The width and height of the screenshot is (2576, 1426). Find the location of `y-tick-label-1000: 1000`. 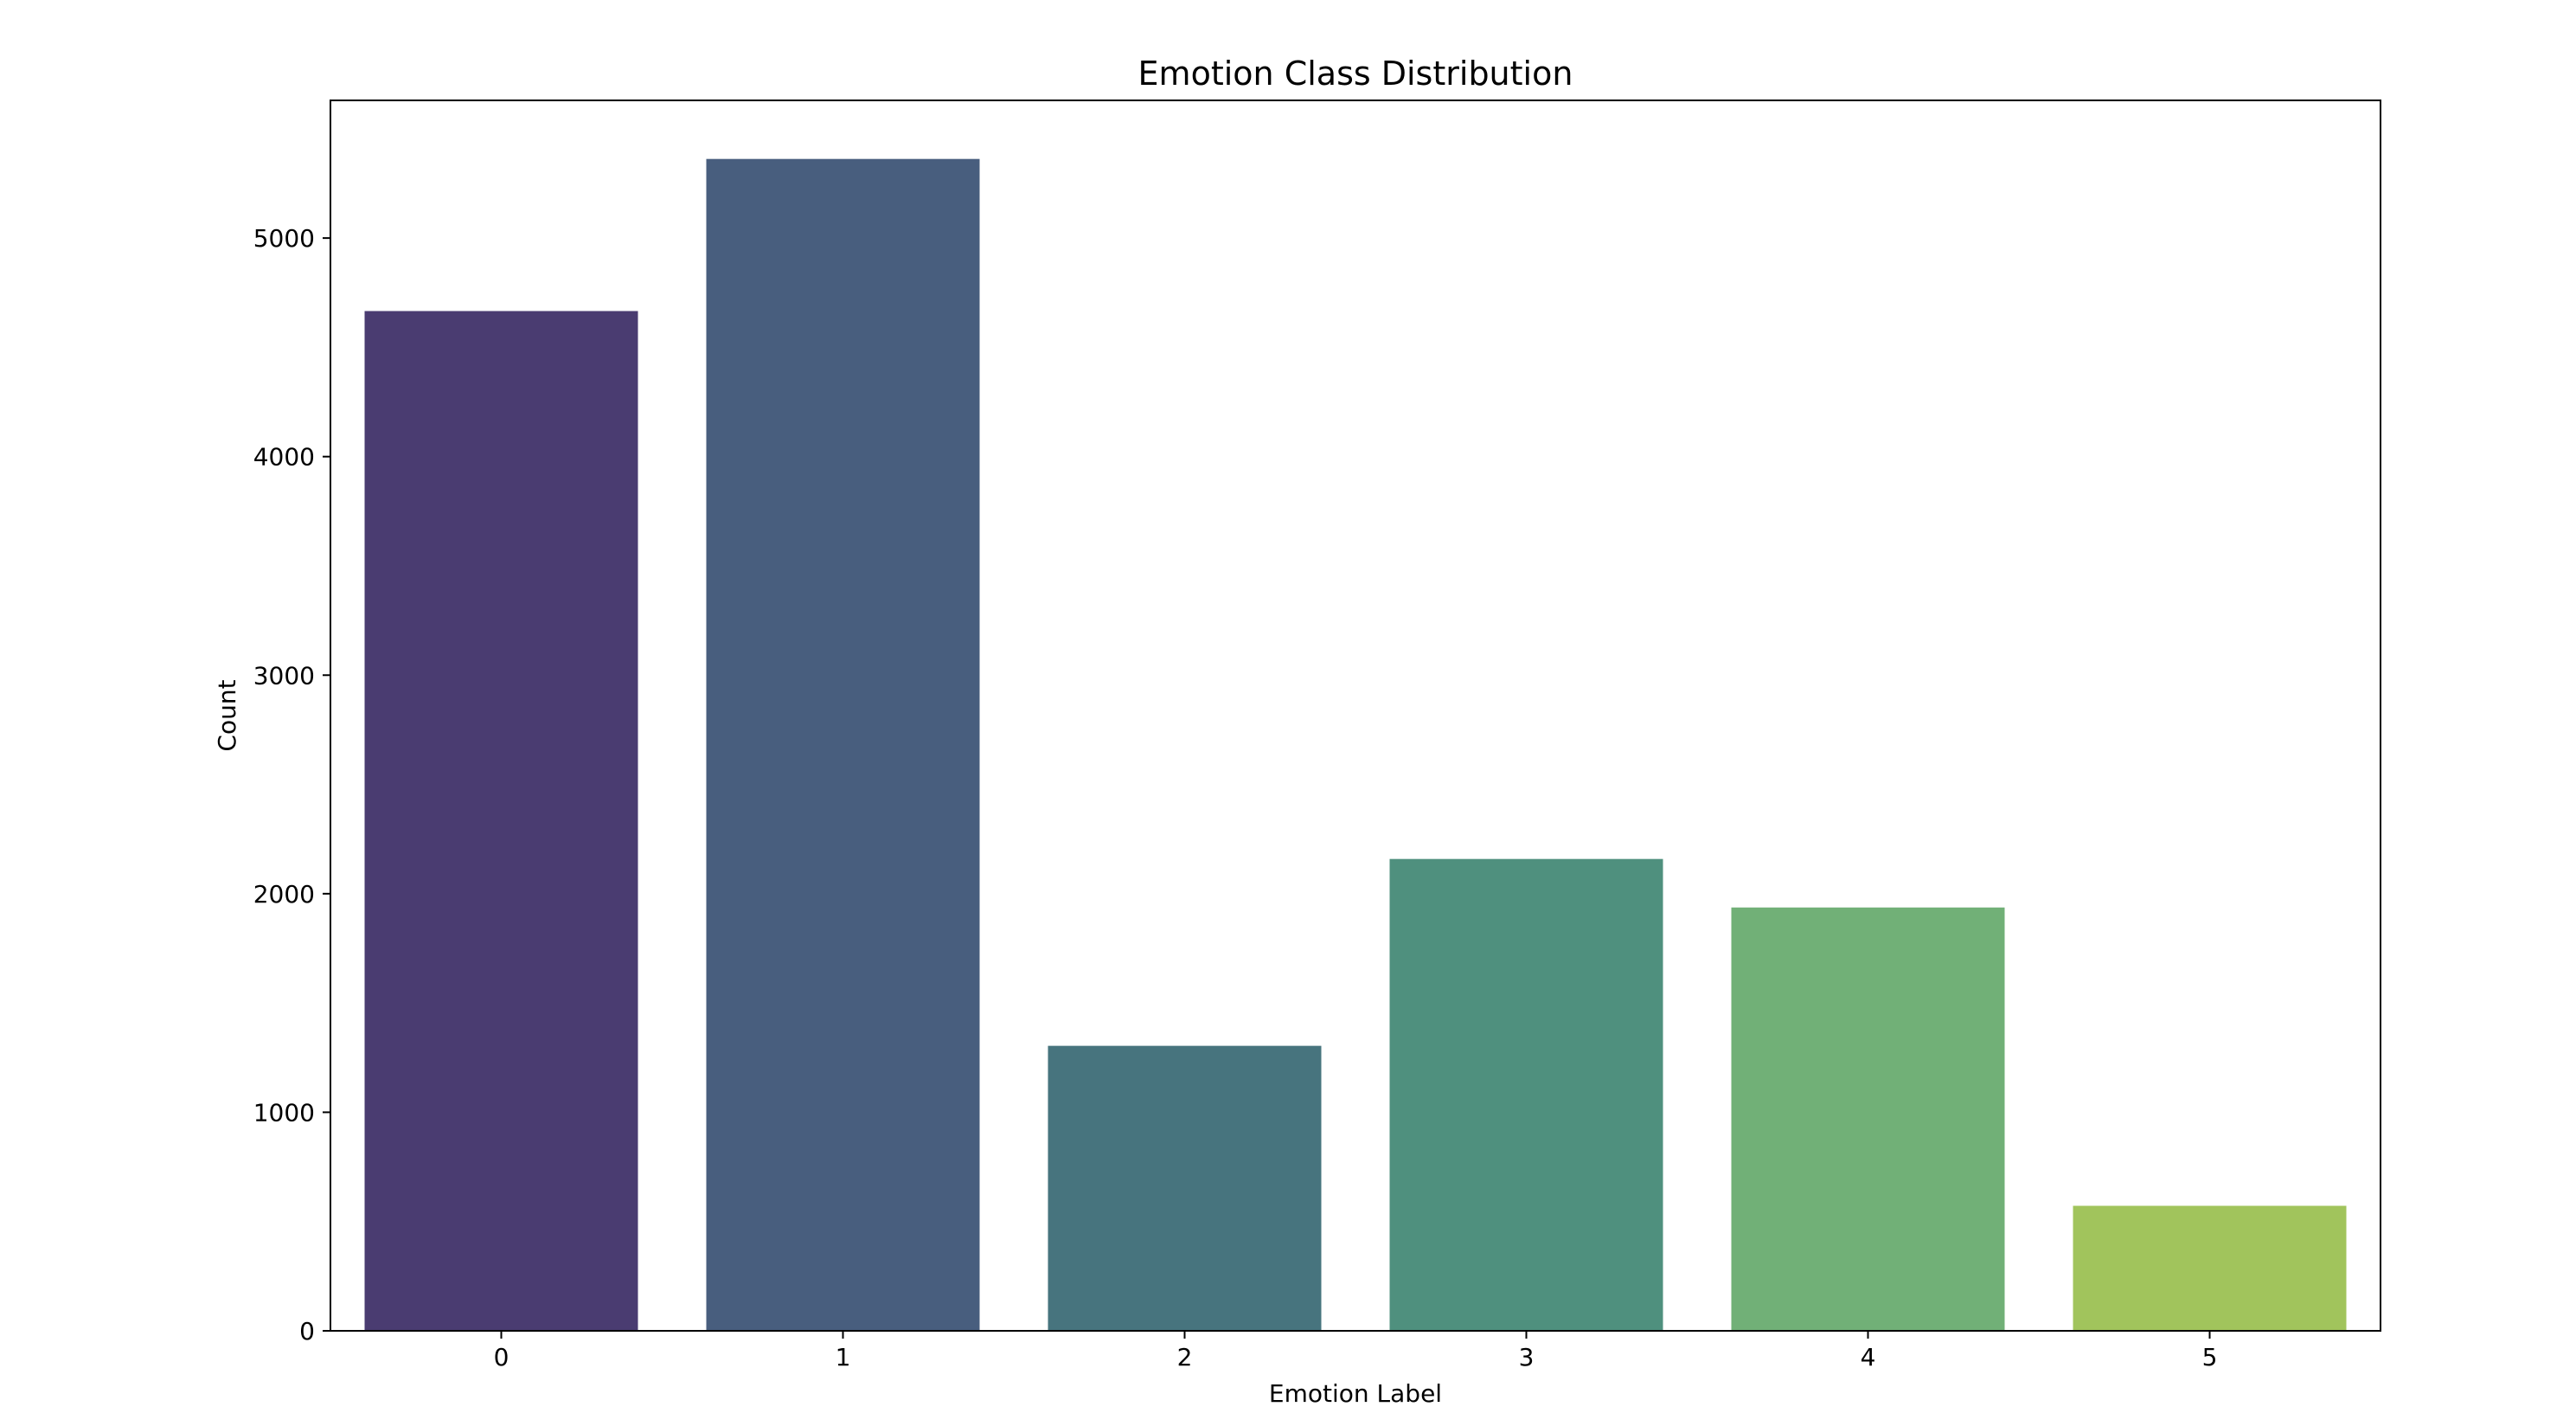

y-tick-label-1000: 1000 is located at coordinates (284, 1112).